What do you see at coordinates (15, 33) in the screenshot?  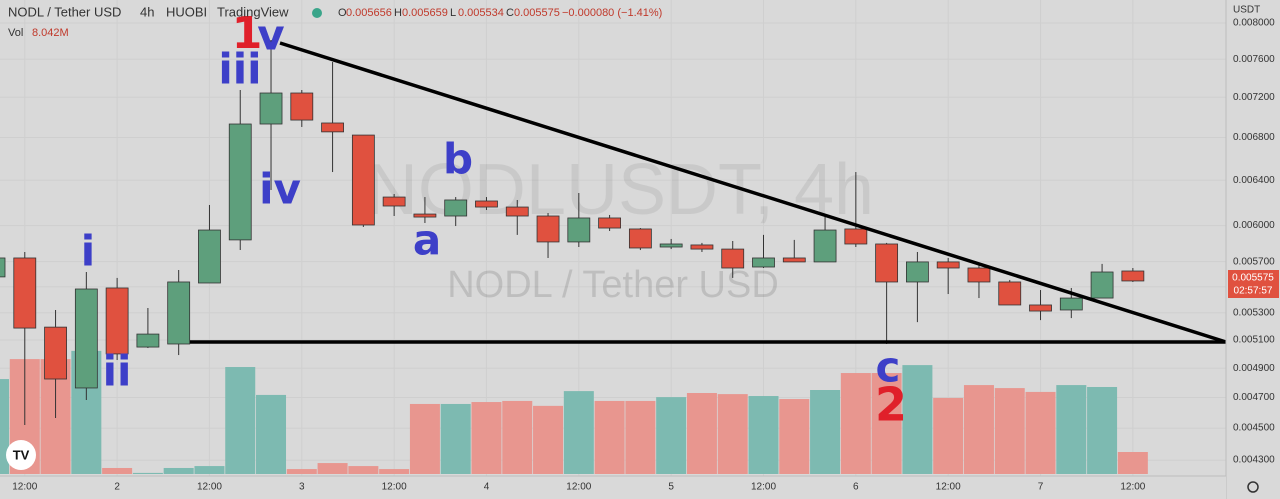 I see `volume-name: Vol` at bounding box center [15, 33].